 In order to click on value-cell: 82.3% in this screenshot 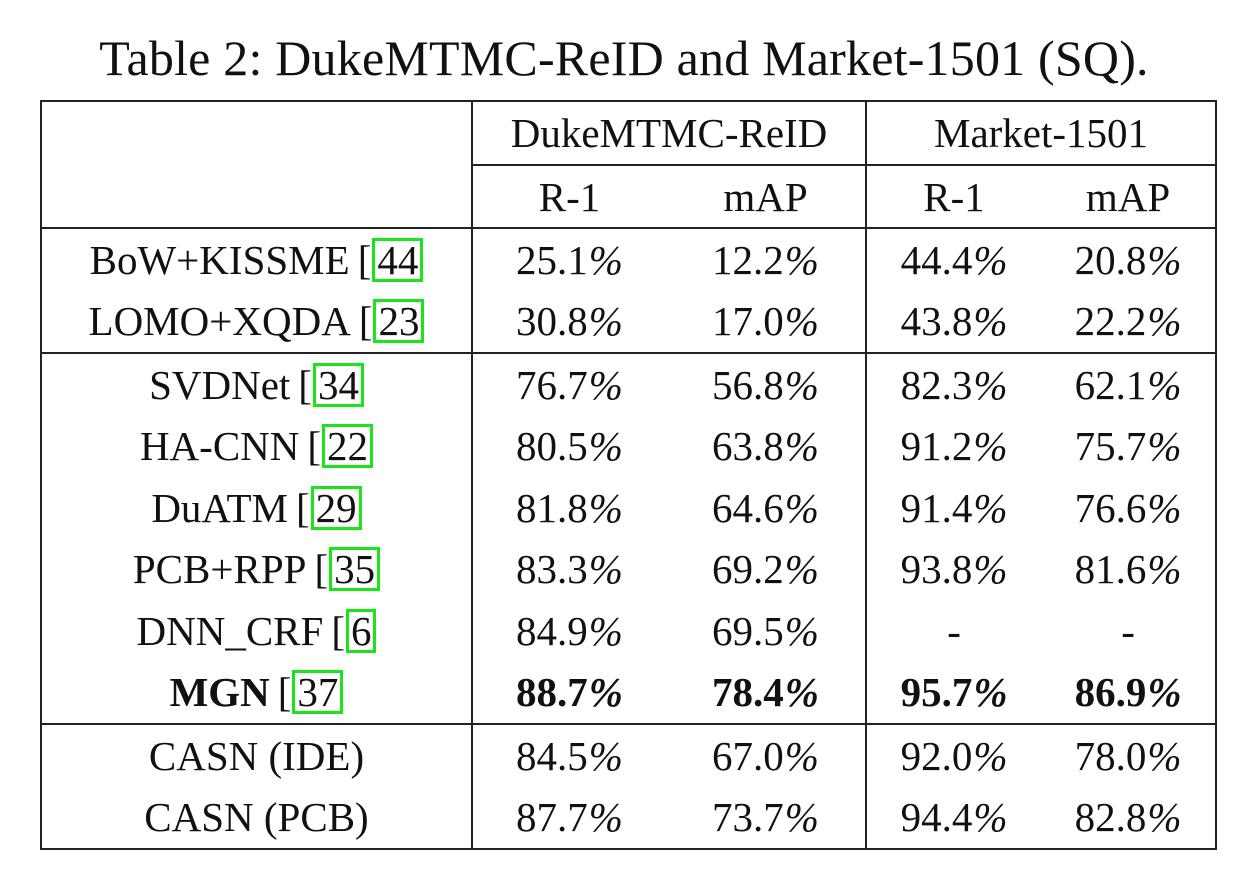, I will do `click(953, 384)`.